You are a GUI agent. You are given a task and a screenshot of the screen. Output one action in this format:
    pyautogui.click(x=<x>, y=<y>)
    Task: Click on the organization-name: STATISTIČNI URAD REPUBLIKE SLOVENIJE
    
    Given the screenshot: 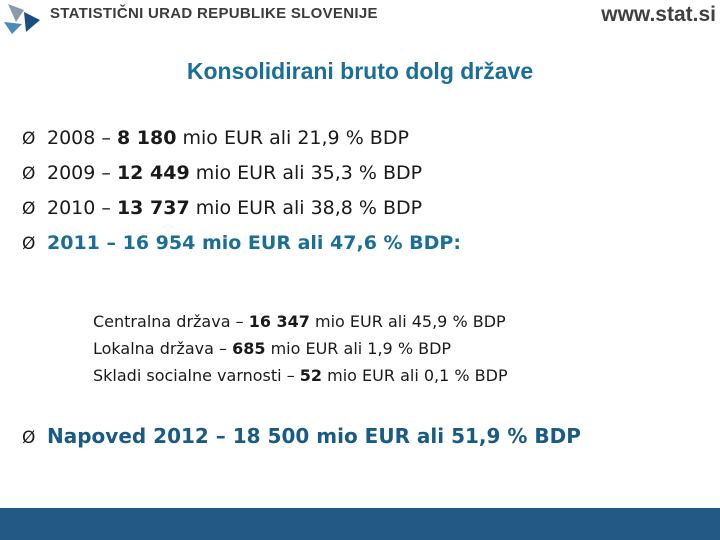 What is the action you would take?
    pyautogui.click(x=214, y=13)
    